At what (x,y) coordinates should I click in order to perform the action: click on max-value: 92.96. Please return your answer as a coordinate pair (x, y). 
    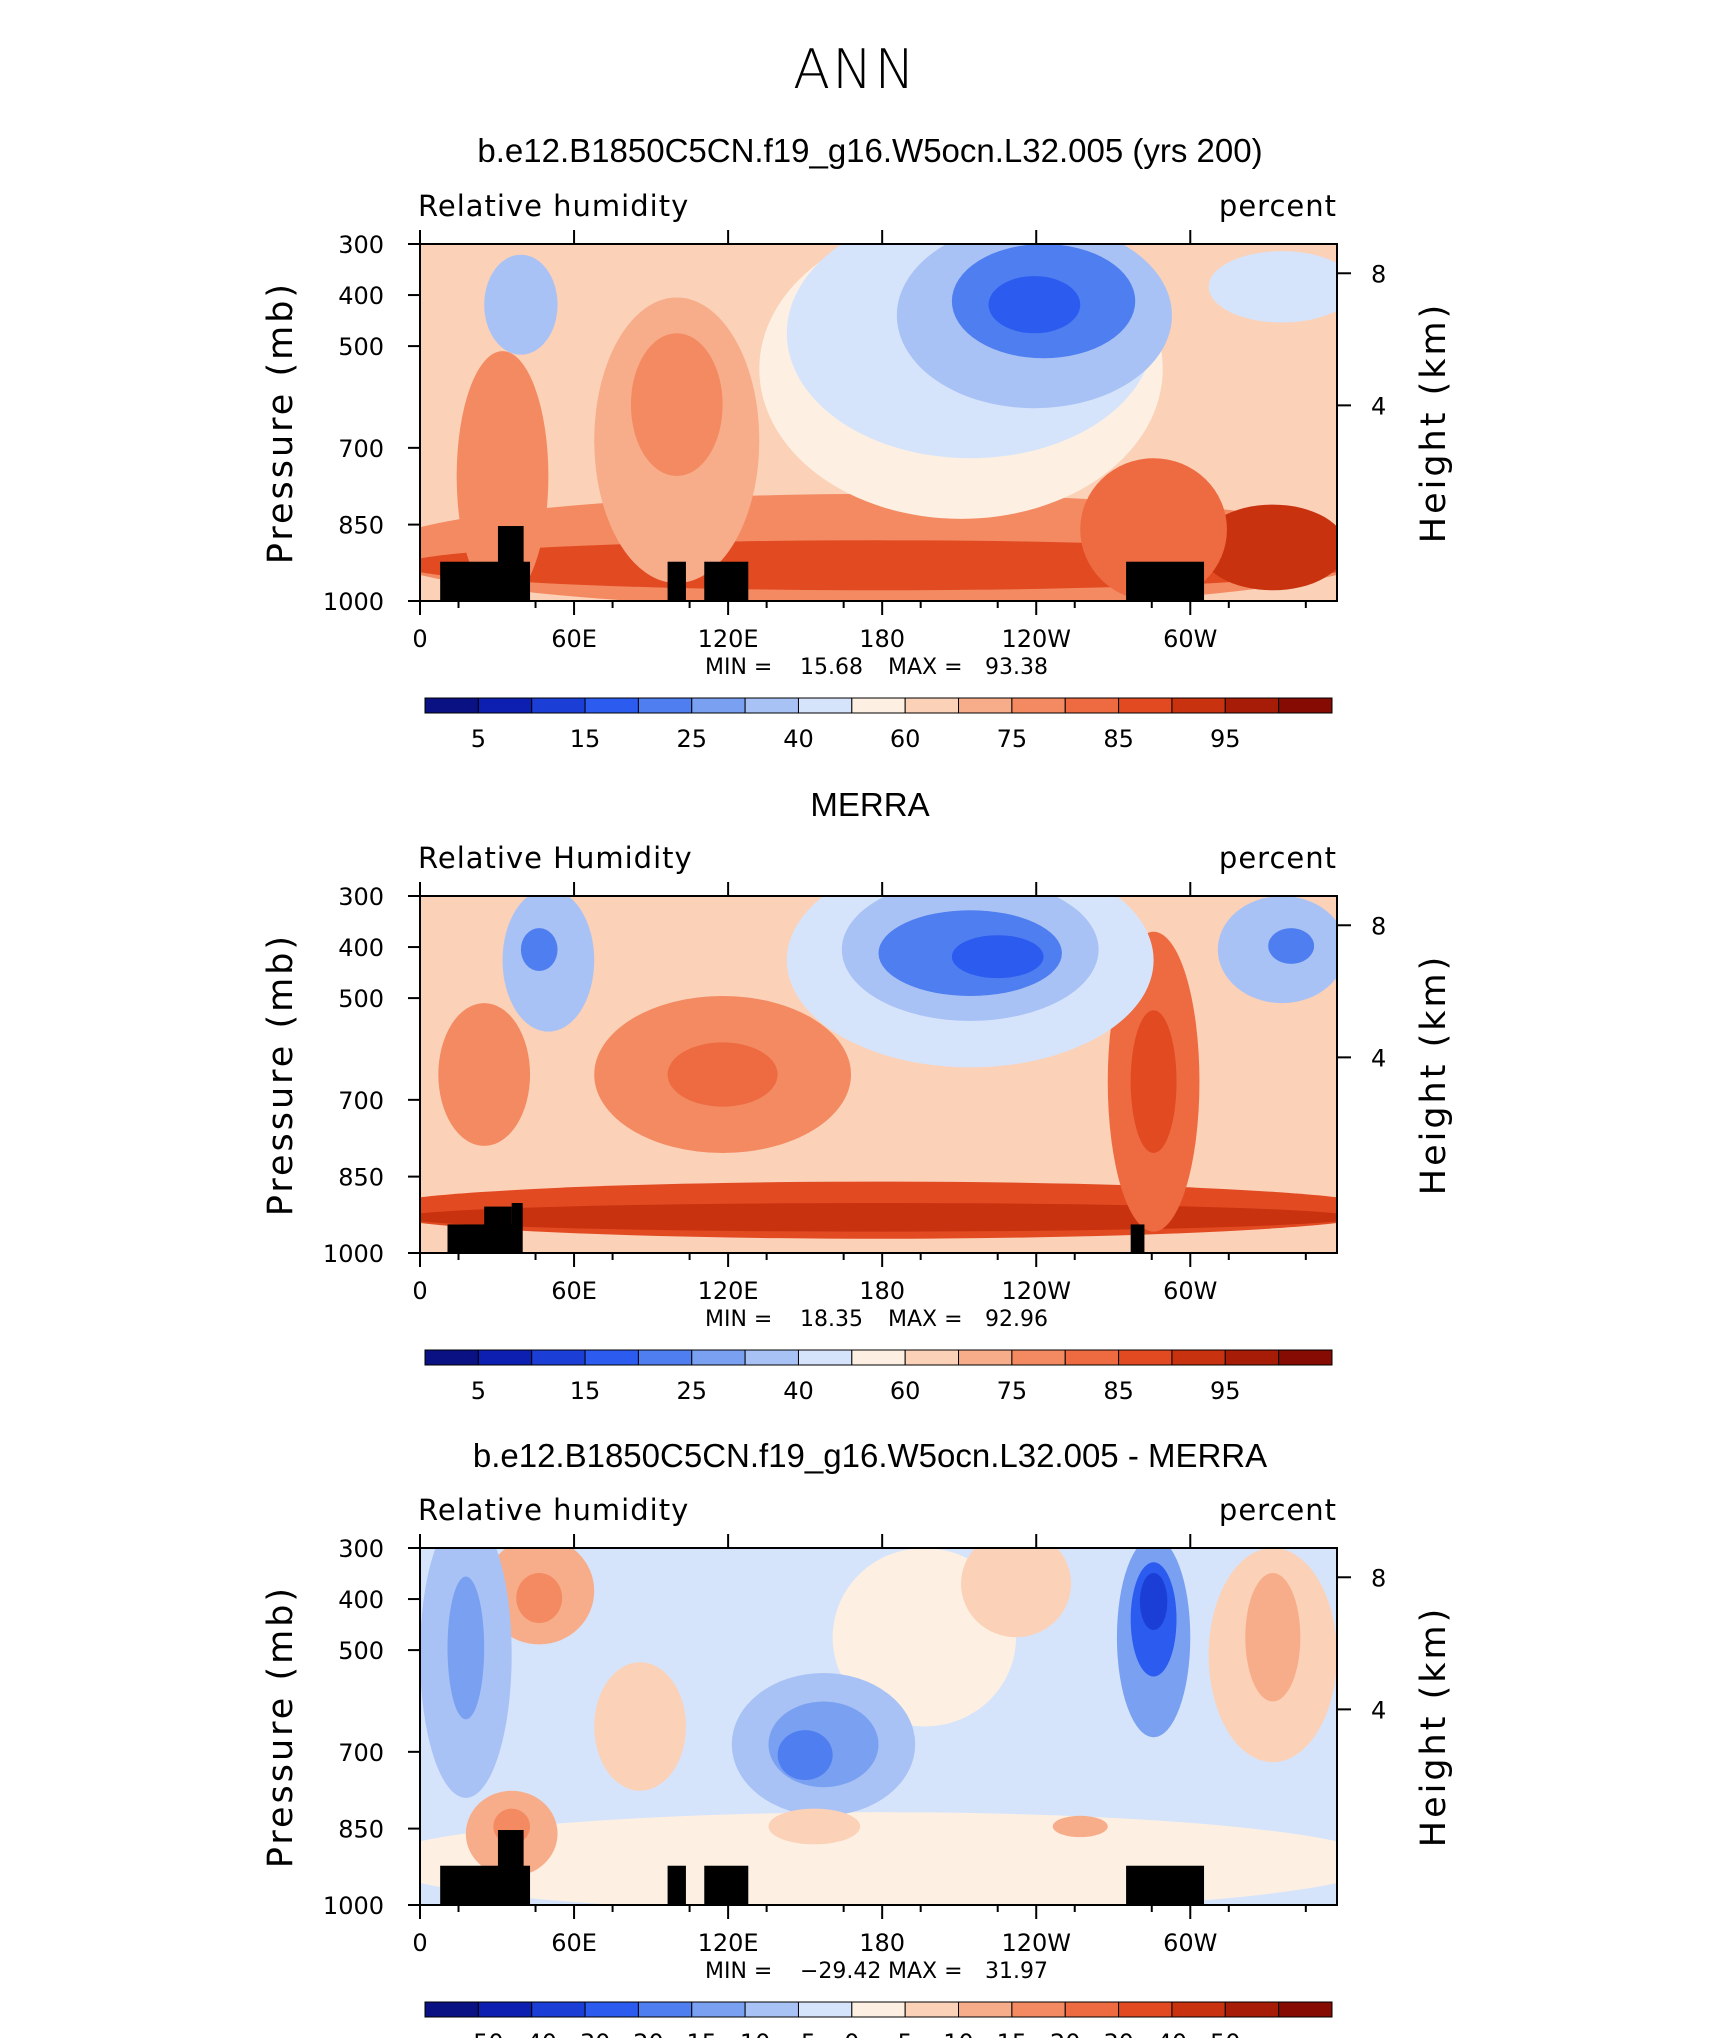
    Looking at the image, I should click on (1016, 1319).